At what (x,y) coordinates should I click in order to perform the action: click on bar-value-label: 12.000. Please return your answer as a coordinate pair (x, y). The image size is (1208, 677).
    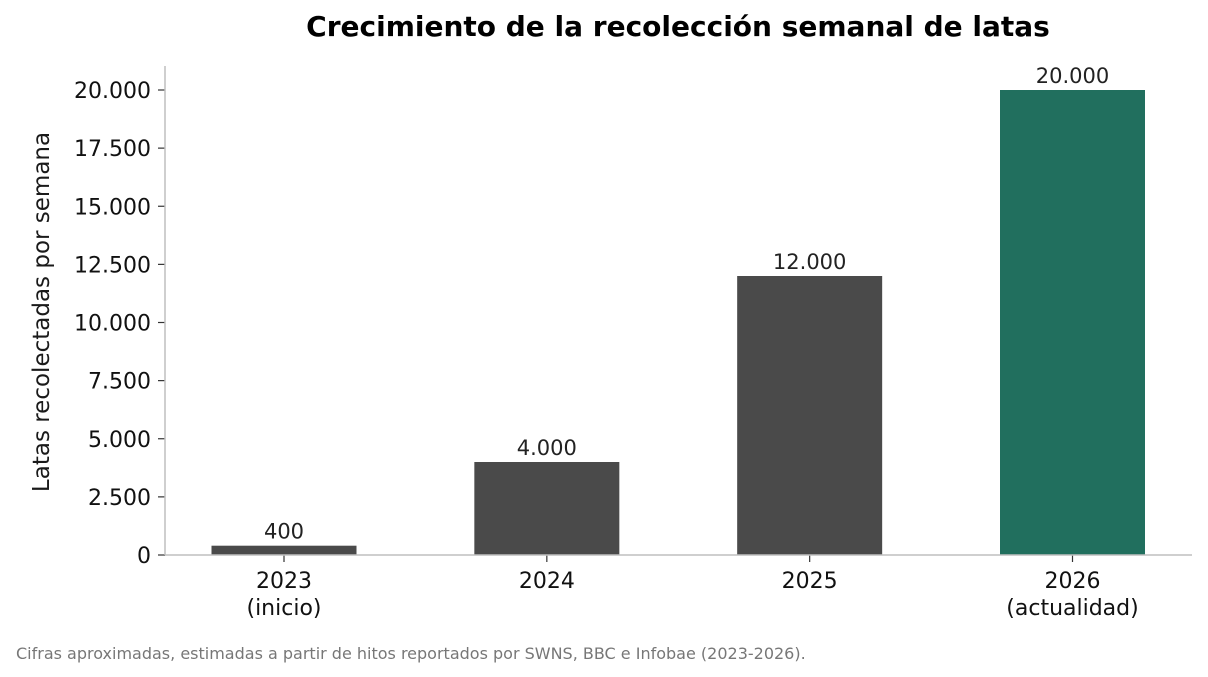
    Looking at the image, I should click on (809, 262).